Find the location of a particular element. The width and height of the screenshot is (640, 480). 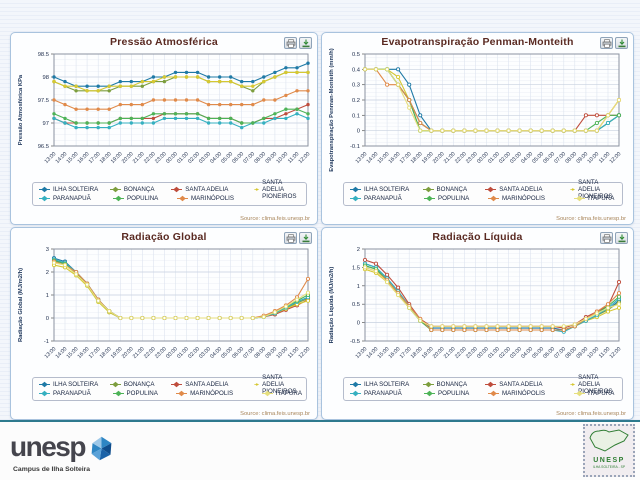

chart-title: Radiação Global is located at coordinates (164, 237).